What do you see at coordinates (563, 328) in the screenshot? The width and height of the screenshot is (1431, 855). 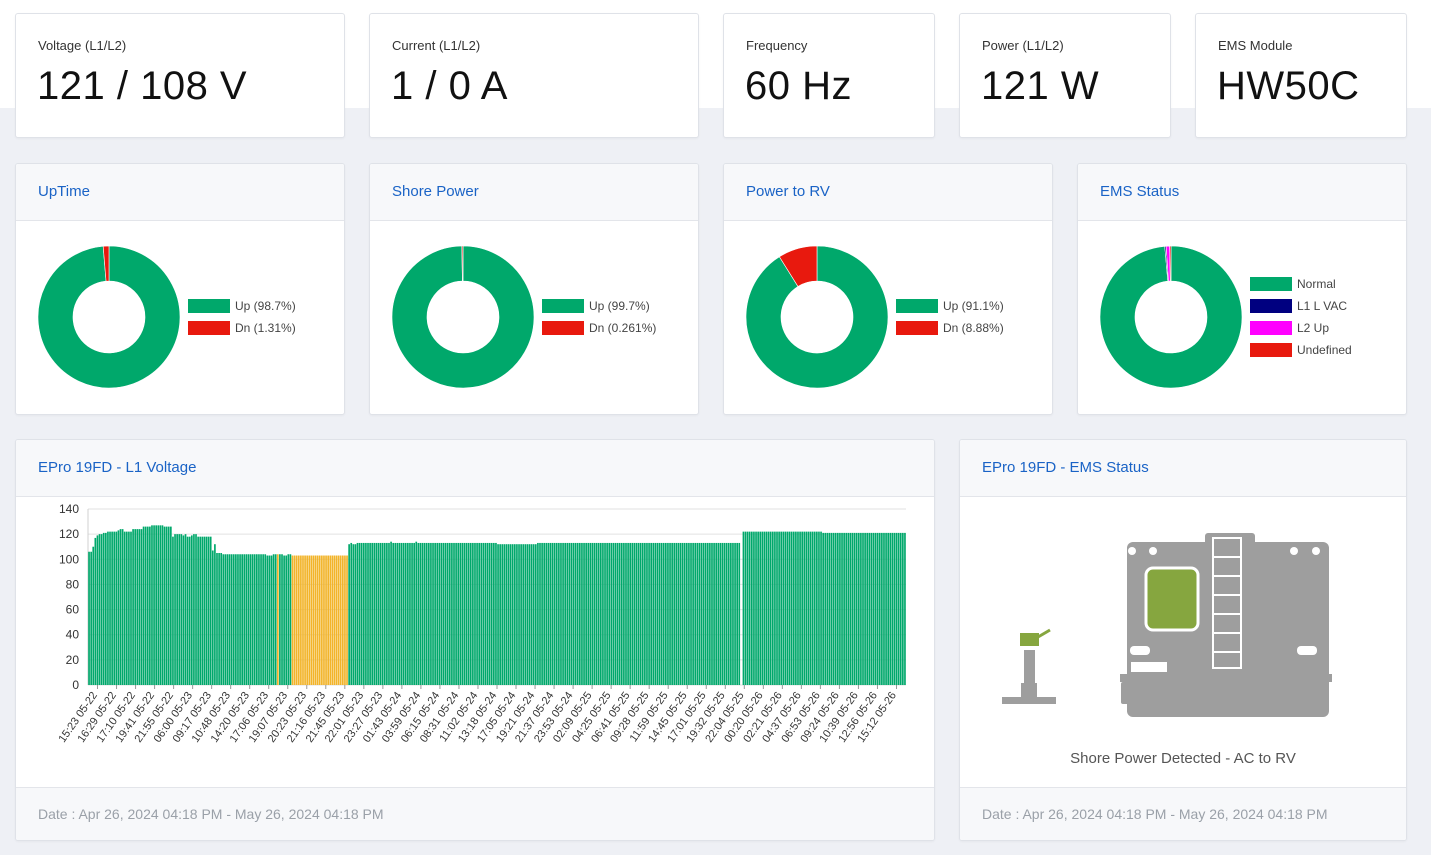 I see `legend-swatch` at bounding box center [563, 328].